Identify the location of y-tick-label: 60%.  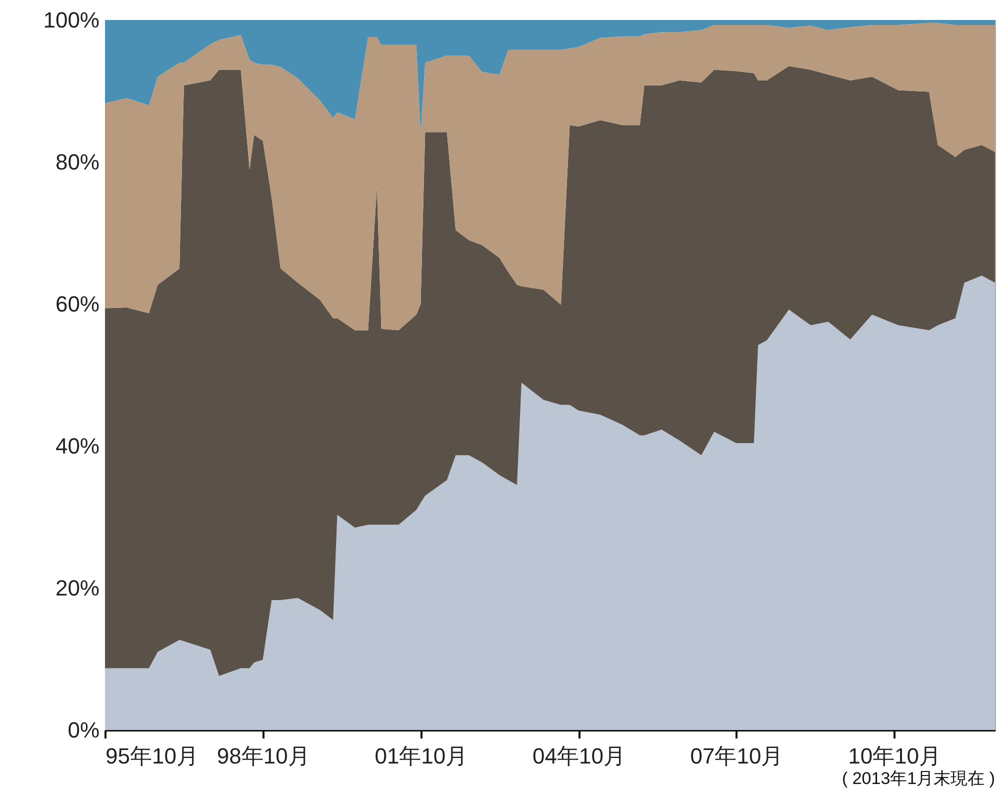
(77, 304).